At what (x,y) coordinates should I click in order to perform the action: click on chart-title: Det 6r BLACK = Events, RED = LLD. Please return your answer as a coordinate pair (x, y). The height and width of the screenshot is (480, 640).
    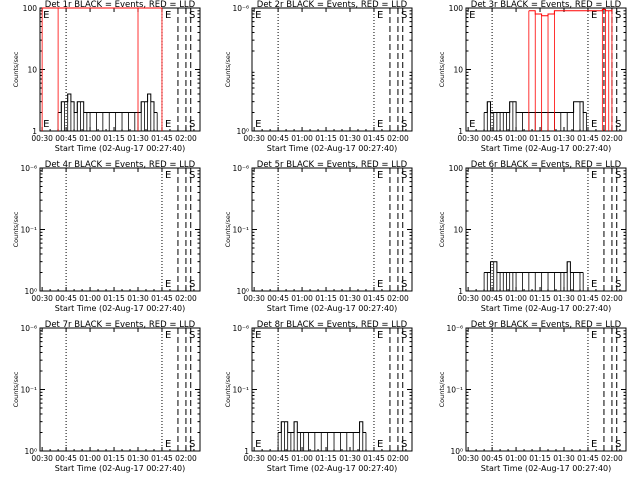
    Looking at the image, I should click on (546, 165).